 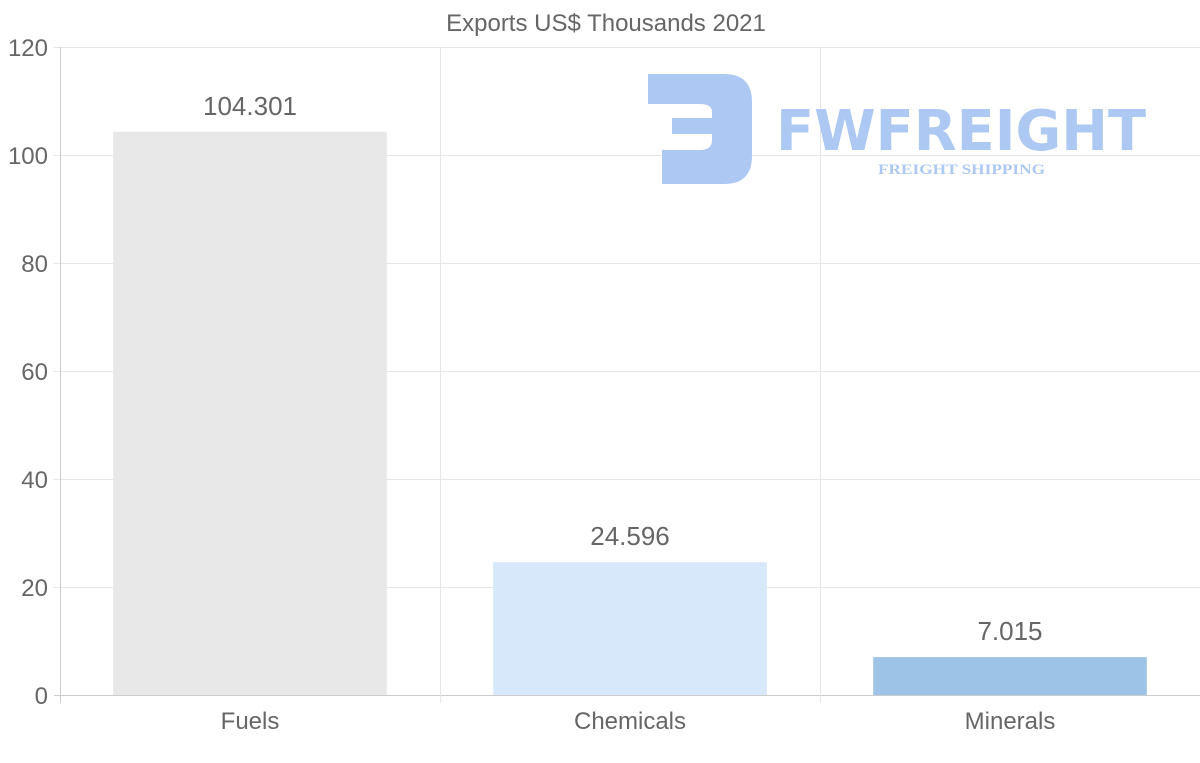 I want to click on y-axis-ticks: 0 20 40 60 80 100 120, so click(x=28, y=372).